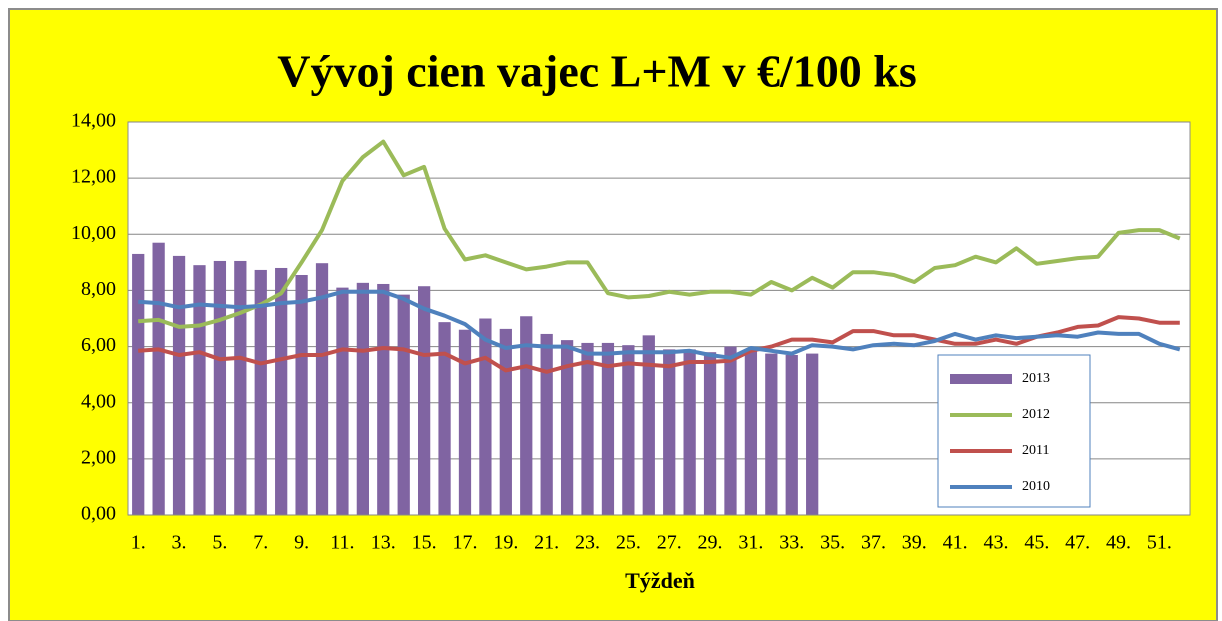 Image resolution: width=1222 pixels, height=621 pixels. Describe the element at coordinates (342, 543) in the screenshot. I see `x-tick-label: 11.` at that location.